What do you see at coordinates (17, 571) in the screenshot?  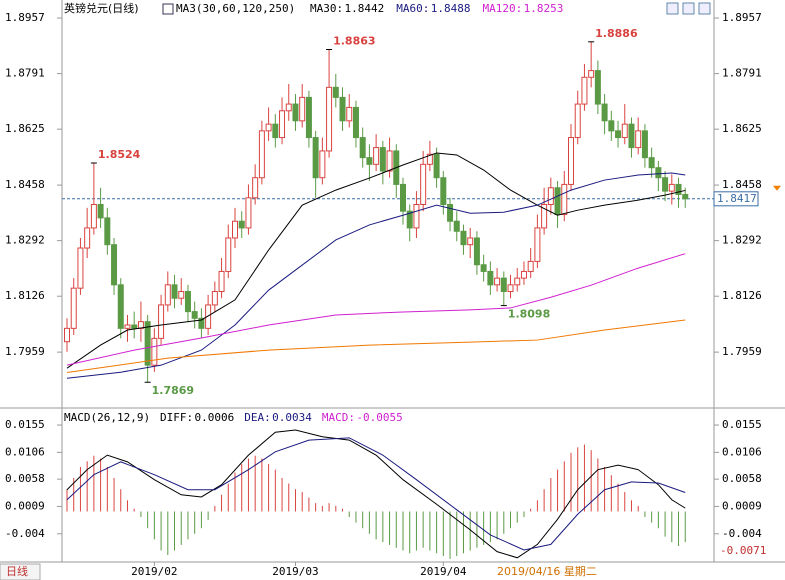 I see `period-tab-label: 日线` at bounding box center [17, 571].